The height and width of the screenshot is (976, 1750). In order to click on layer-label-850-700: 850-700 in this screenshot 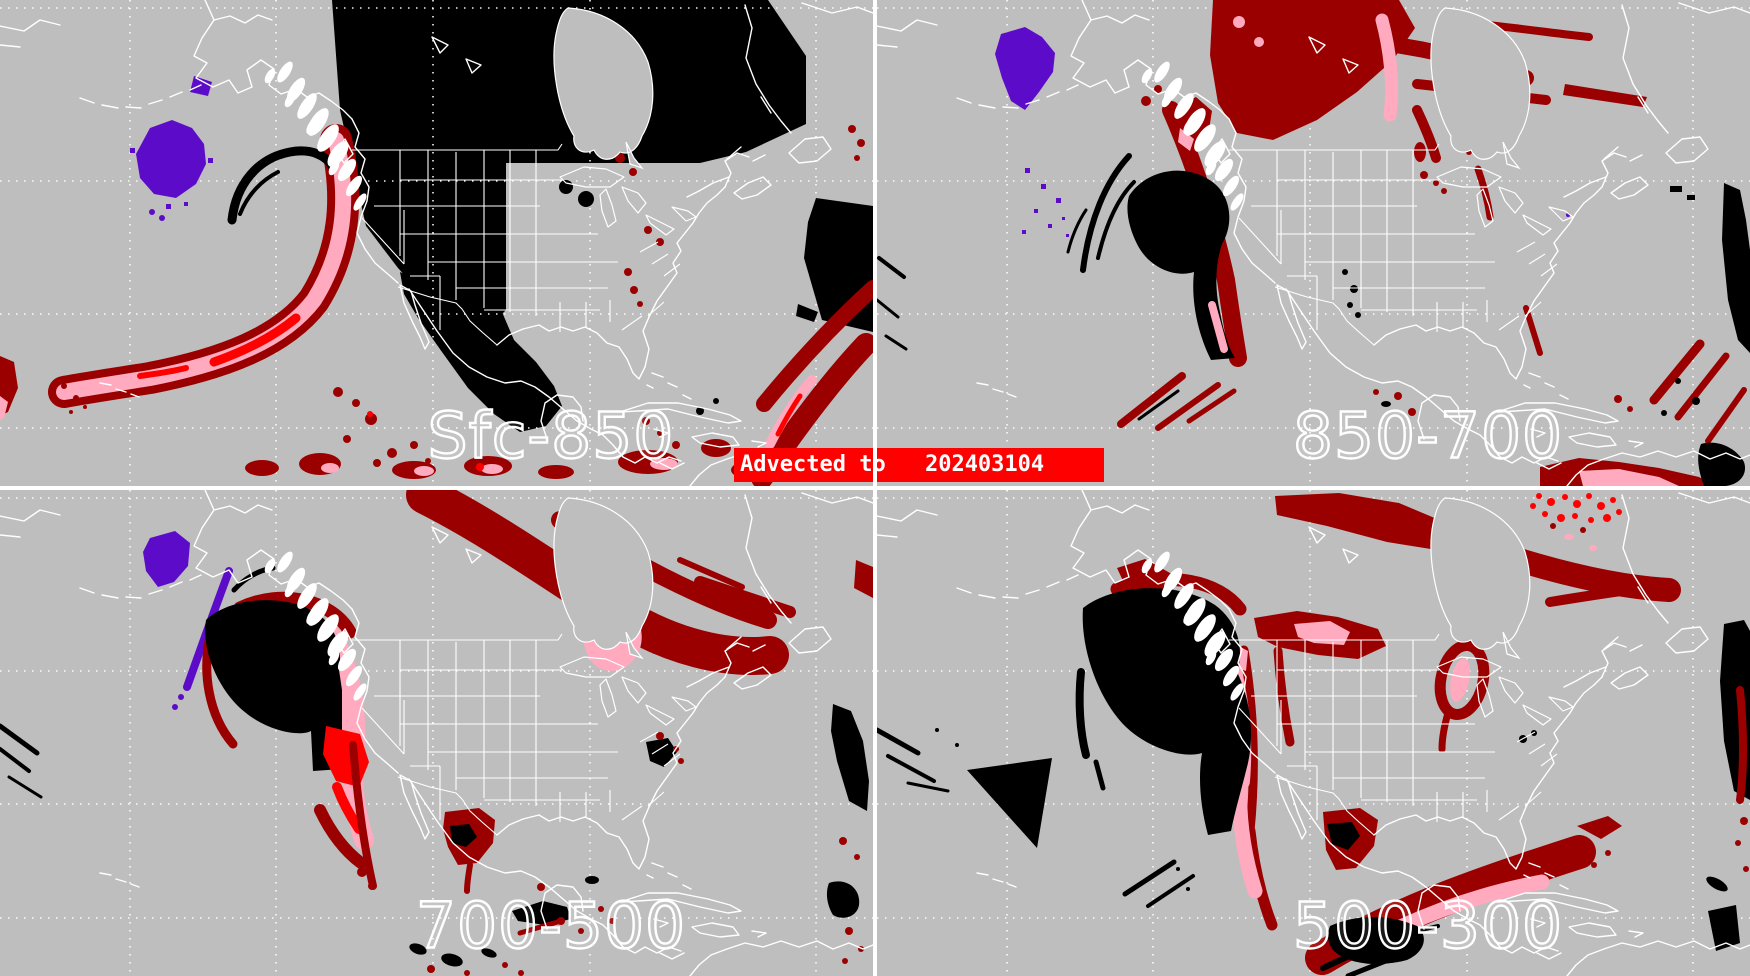, I will do `click(1428, 435)`.